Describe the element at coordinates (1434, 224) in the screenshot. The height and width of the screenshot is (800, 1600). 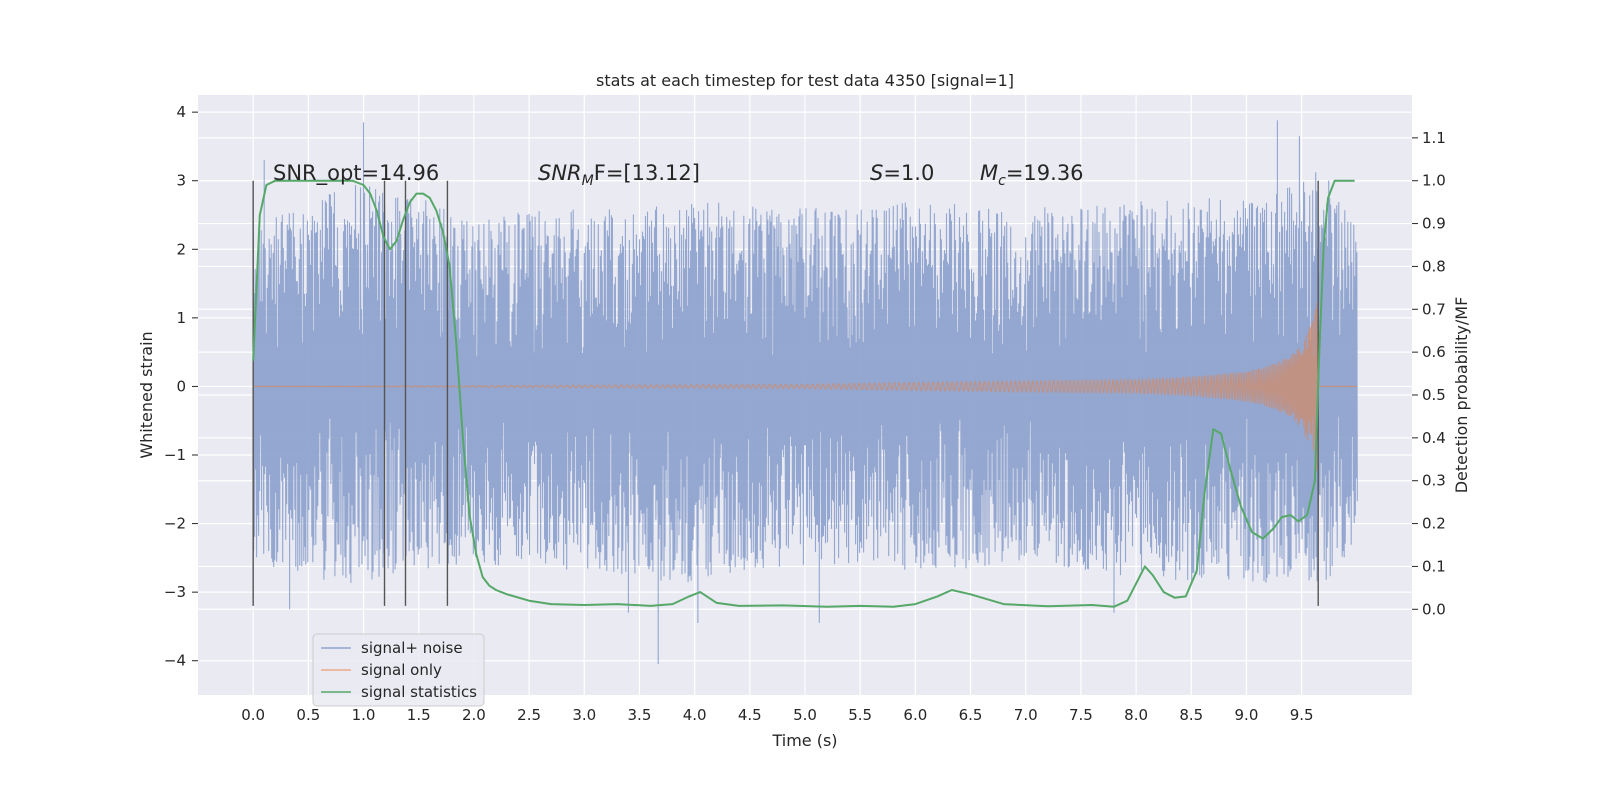
I see `right-y-tick-label: 0.9` at that location.